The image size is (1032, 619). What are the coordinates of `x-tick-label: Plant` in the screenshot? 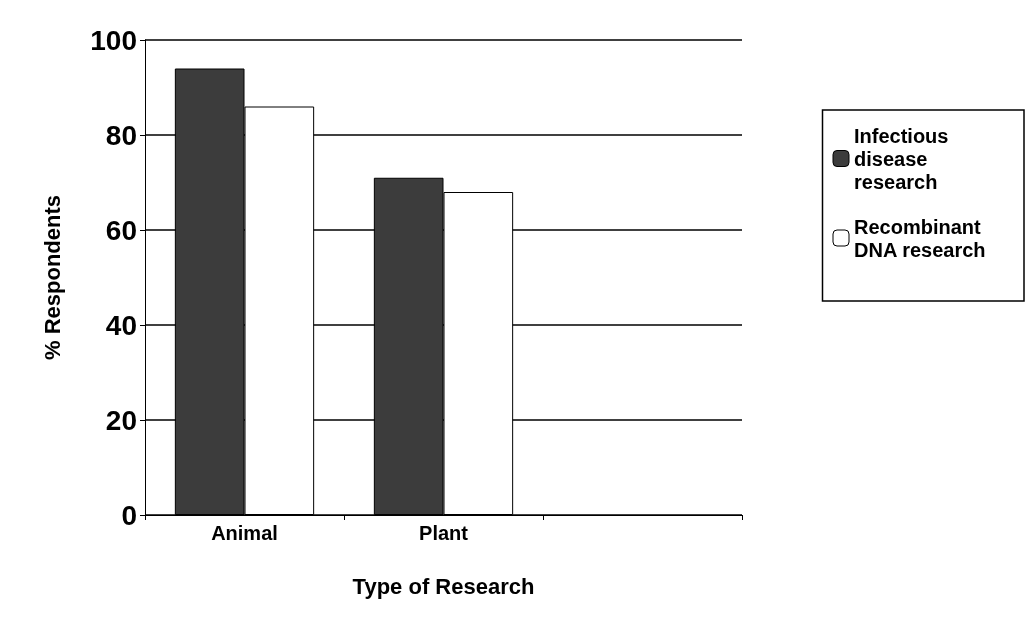 It's located at (444, 533).